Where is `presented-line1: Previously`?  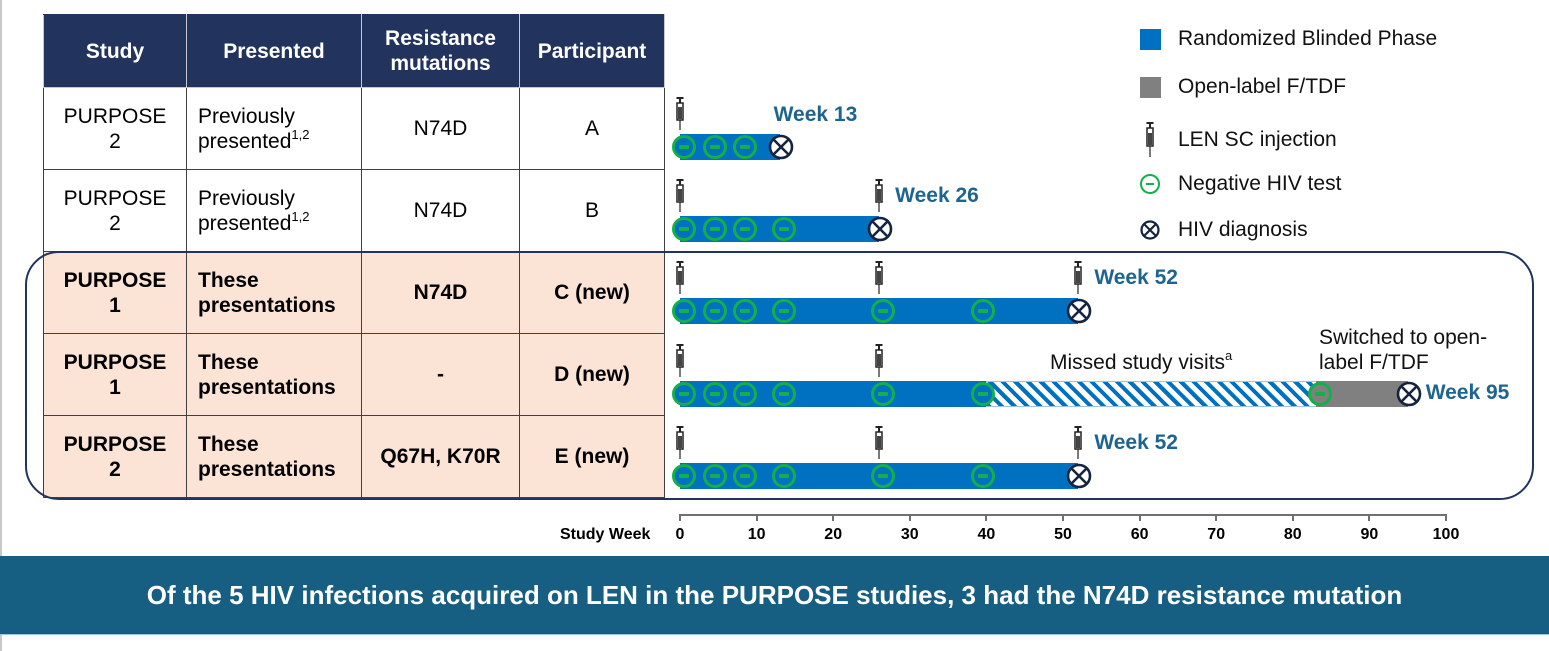 presented-line1: Previously is located at coordinates (246, 198).